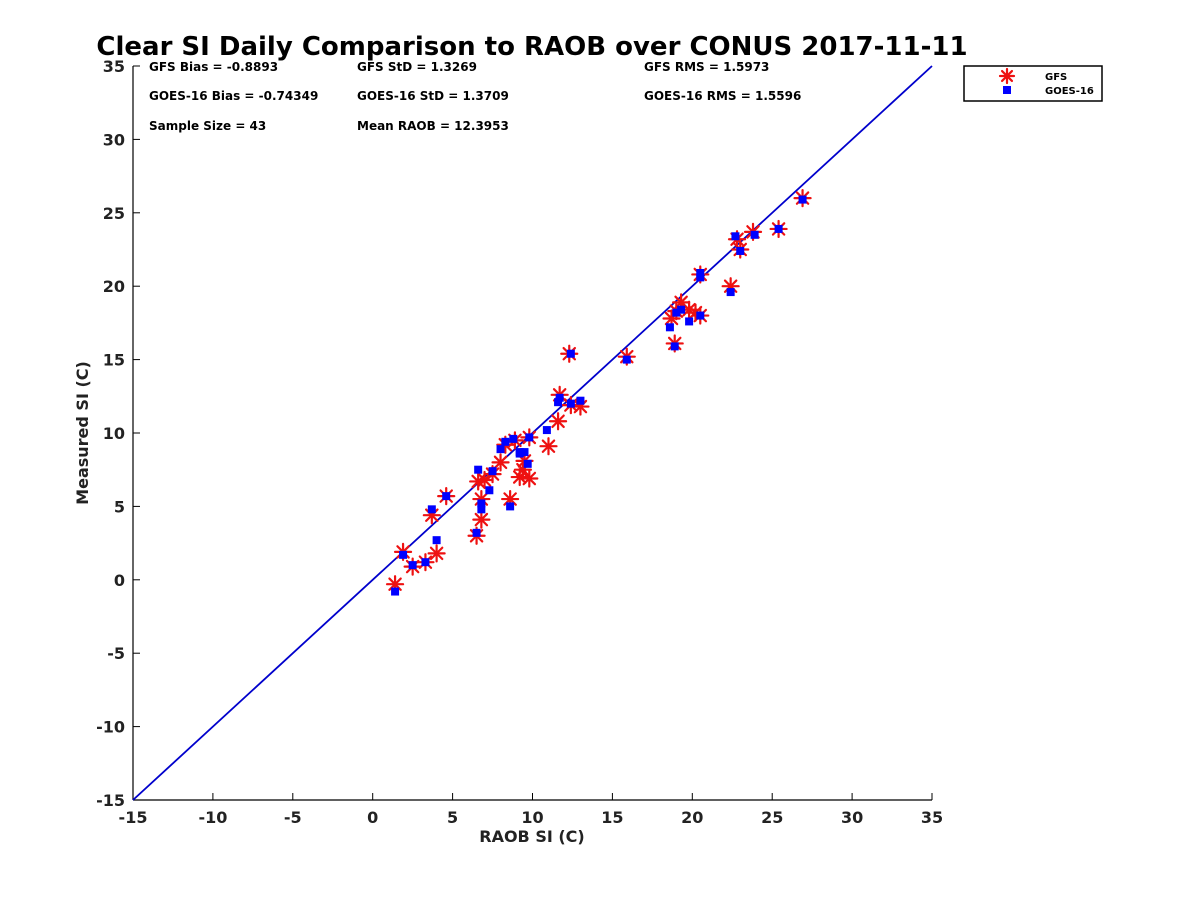 This screenshot has width=1200, height=900. What do you see at coordinates (772, 817) in the screenshot?
I see `x-tick-label: 25` at bounding box center [772, 817].